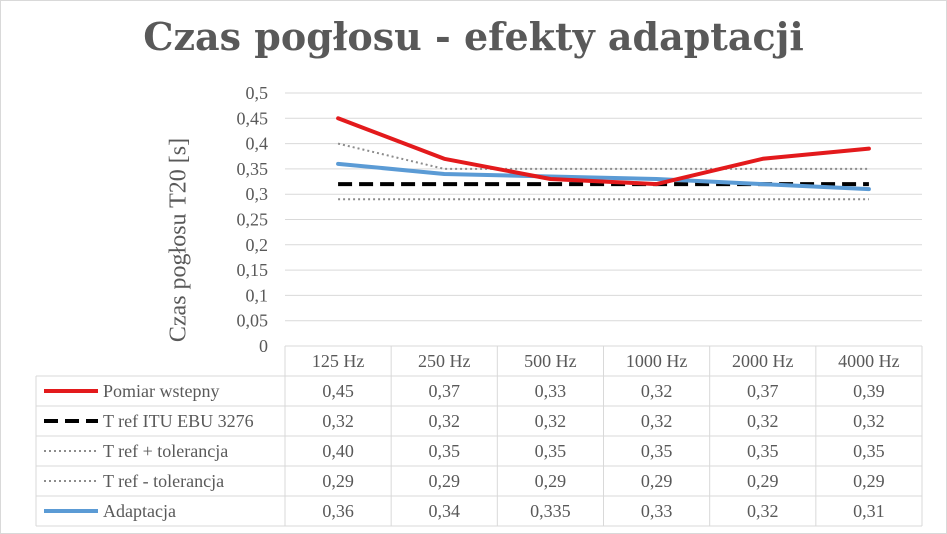  I want to click on x-tick-label: 250 Hz, so click(444, 361).